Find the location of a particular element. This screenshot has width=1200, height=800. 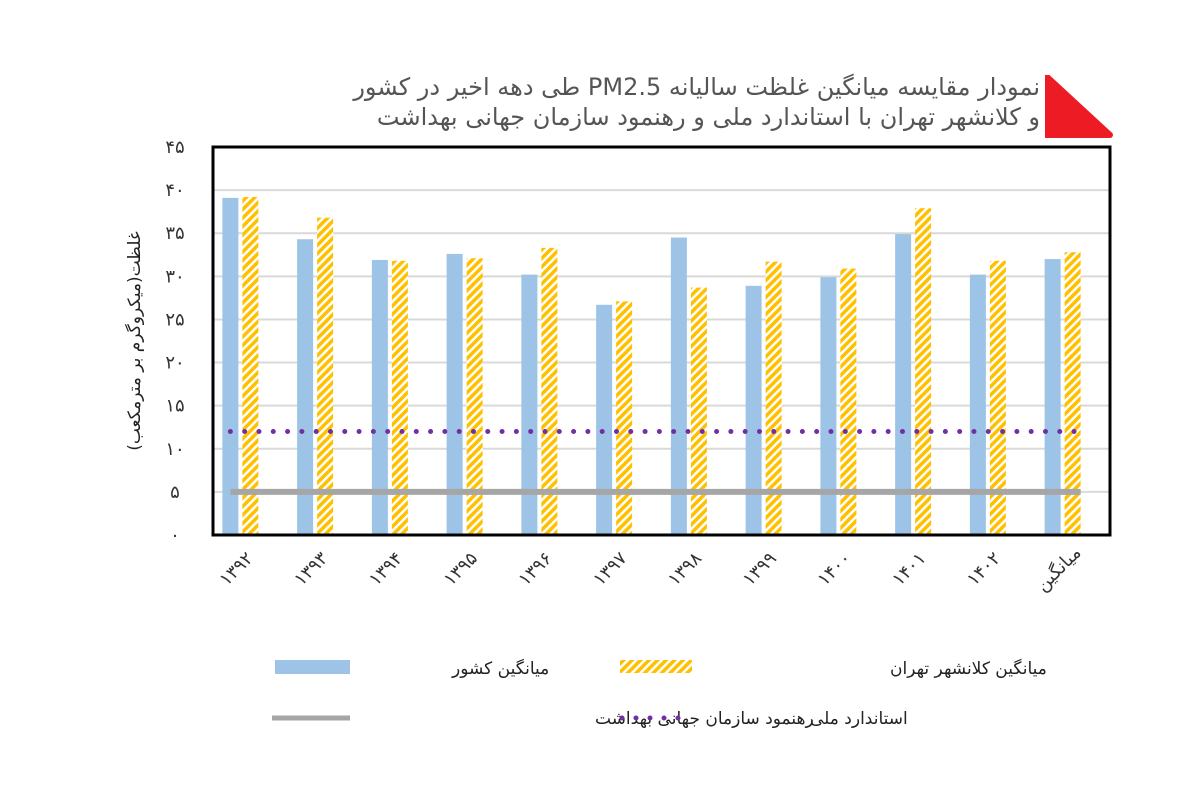

y-tick-label: ۳۰ is located at coordinates (174, 276).